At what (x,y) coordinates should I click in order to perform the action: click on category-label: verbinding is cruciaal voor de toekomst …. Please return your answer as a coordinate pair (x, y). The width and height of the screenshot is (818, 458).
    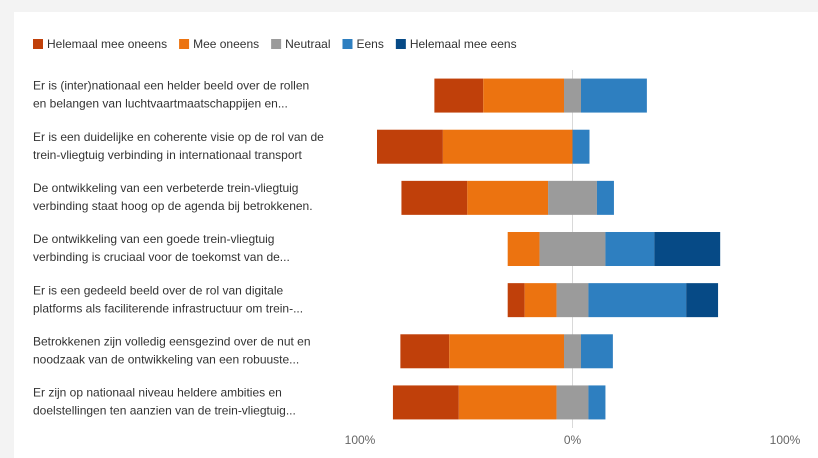
    Looking at the image, I should click on (161, 257).